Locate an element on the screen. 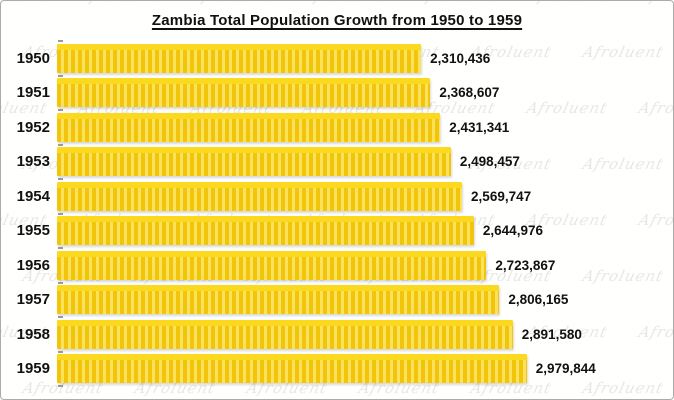 The height and width of the screenshot is (400, 674). value-label: 2,368,607 is located at coordinates (469, 93).